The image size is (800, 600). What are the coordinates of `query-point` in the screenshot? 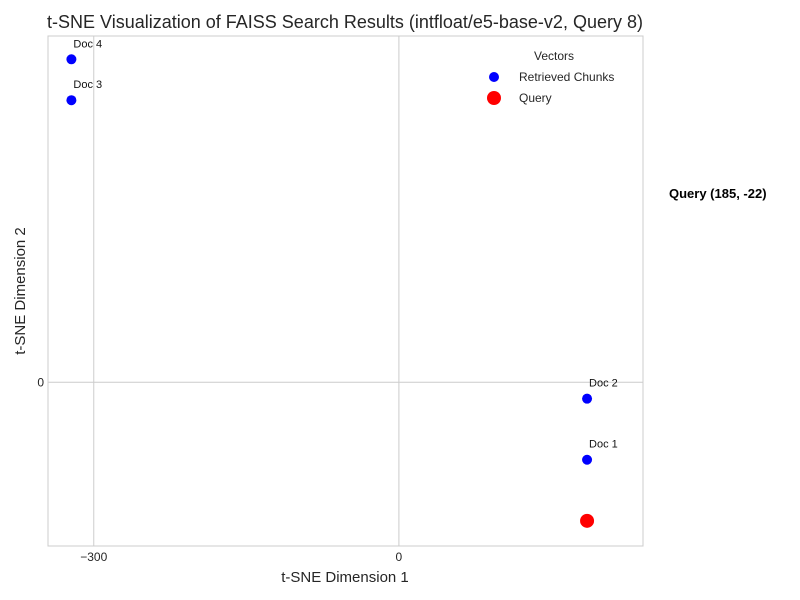 It's located at (587, 520).